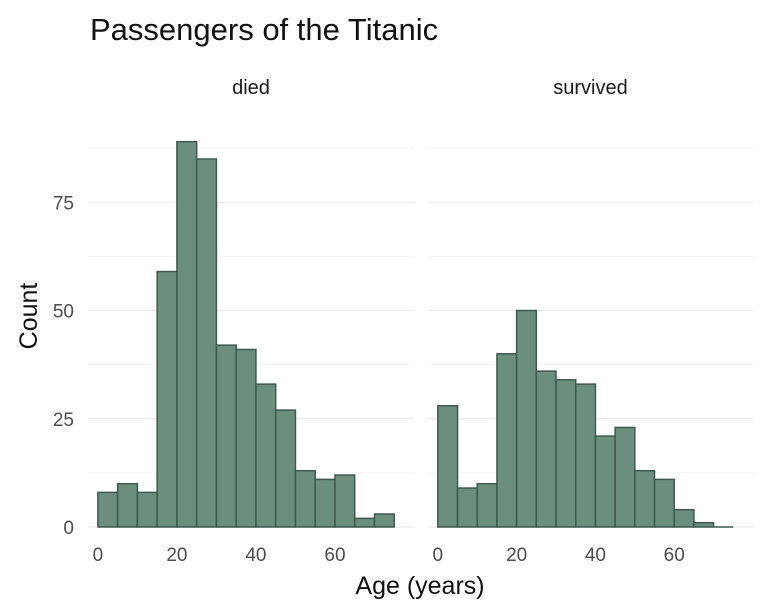 The height and width of the screenshot is (614, 768). What do you see at coordinates (419, 586) in the screenshot?
I see `x-axis-label: Age (years)` at bounding box center [419, 586].